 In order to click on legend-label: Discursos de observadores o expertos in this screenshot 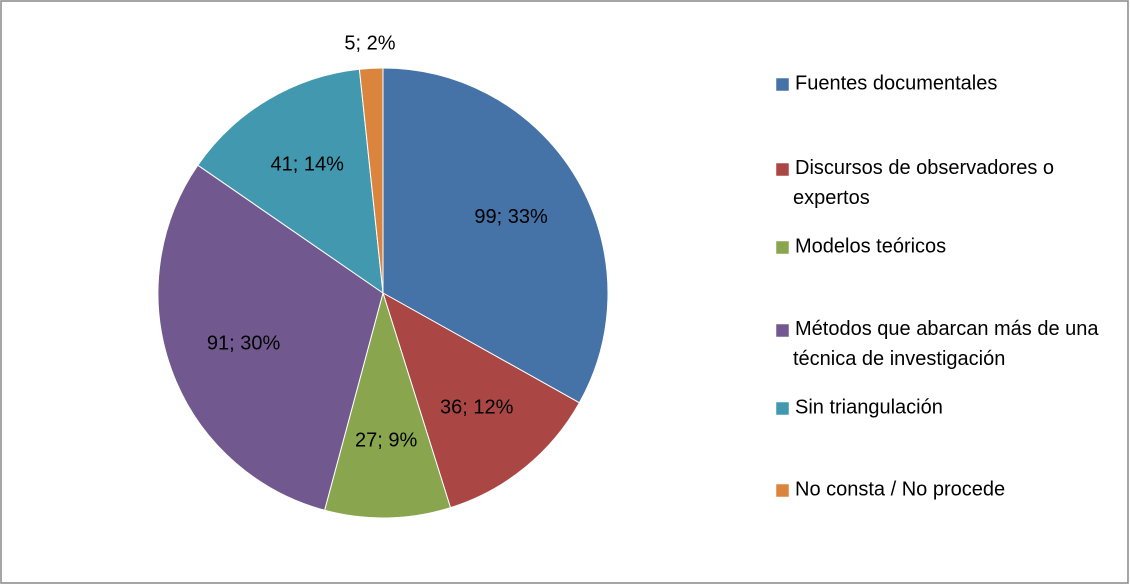, I will do `click(926, 183)`.